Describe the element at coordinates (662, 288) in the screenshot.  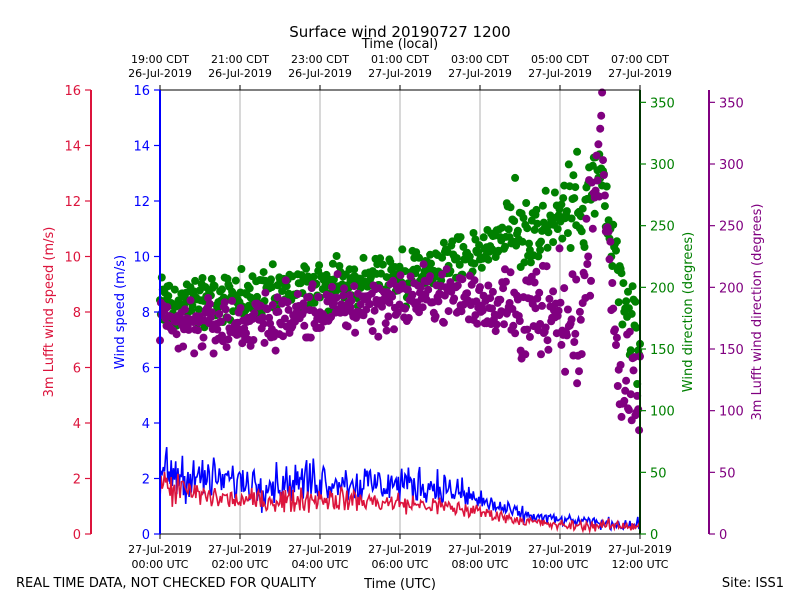
I see `wind-dir-tick-label: 200` at that location.